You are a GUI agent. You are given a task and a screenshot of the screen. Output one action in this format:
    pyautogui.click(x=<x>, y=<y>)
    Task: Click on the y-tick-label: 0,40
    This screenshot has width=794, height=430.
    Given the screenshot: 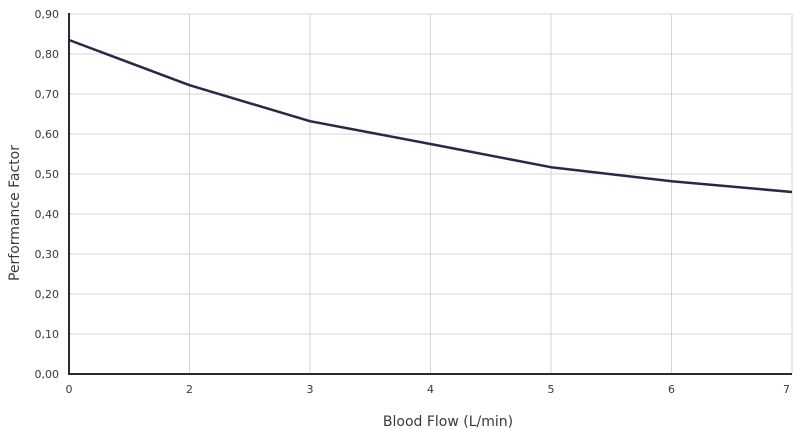 What is the action you would take?
    pyautogui.click(x=47, y=214)
    